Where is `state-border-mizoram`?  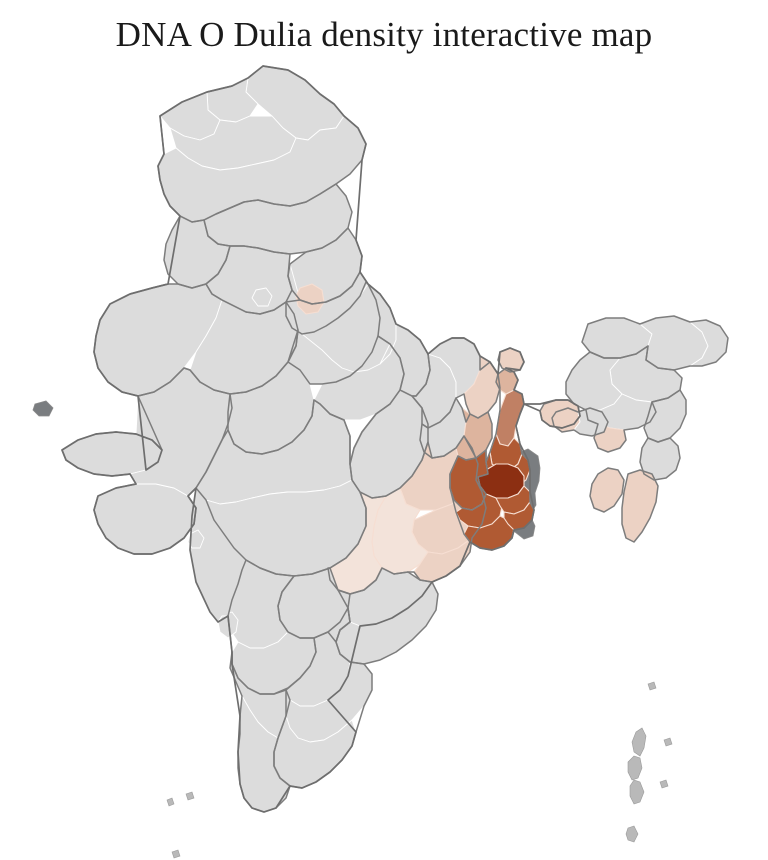
state-border-mizoram is located at coordinates (640, 506).